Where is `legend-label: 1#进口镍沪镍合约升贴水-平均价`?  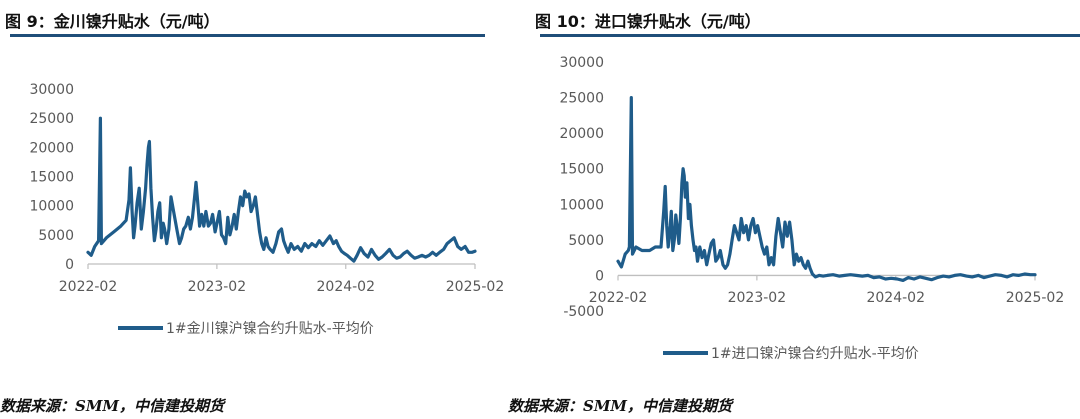 legend-label: 1#进口镍沪镍合约升贴水-平均价 is located at coordinates (815, 354).